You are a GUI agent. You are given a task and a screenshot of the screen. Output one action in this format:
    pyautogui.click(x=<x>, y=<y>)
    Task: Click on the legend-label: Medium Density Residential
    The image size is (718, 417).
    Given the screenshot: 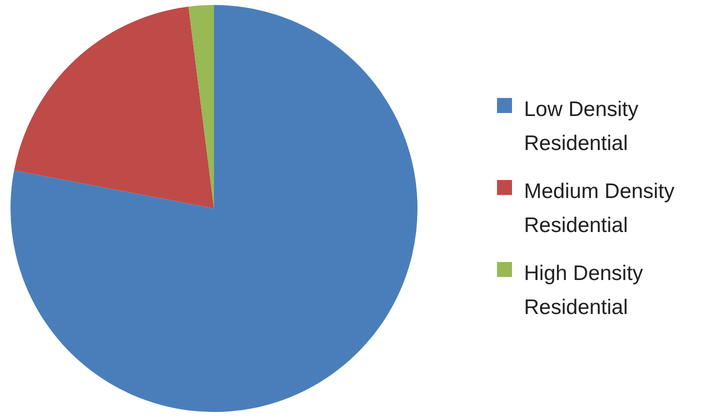 What is the action you would take?
    pyautogui.click(x=600, y=208)
    